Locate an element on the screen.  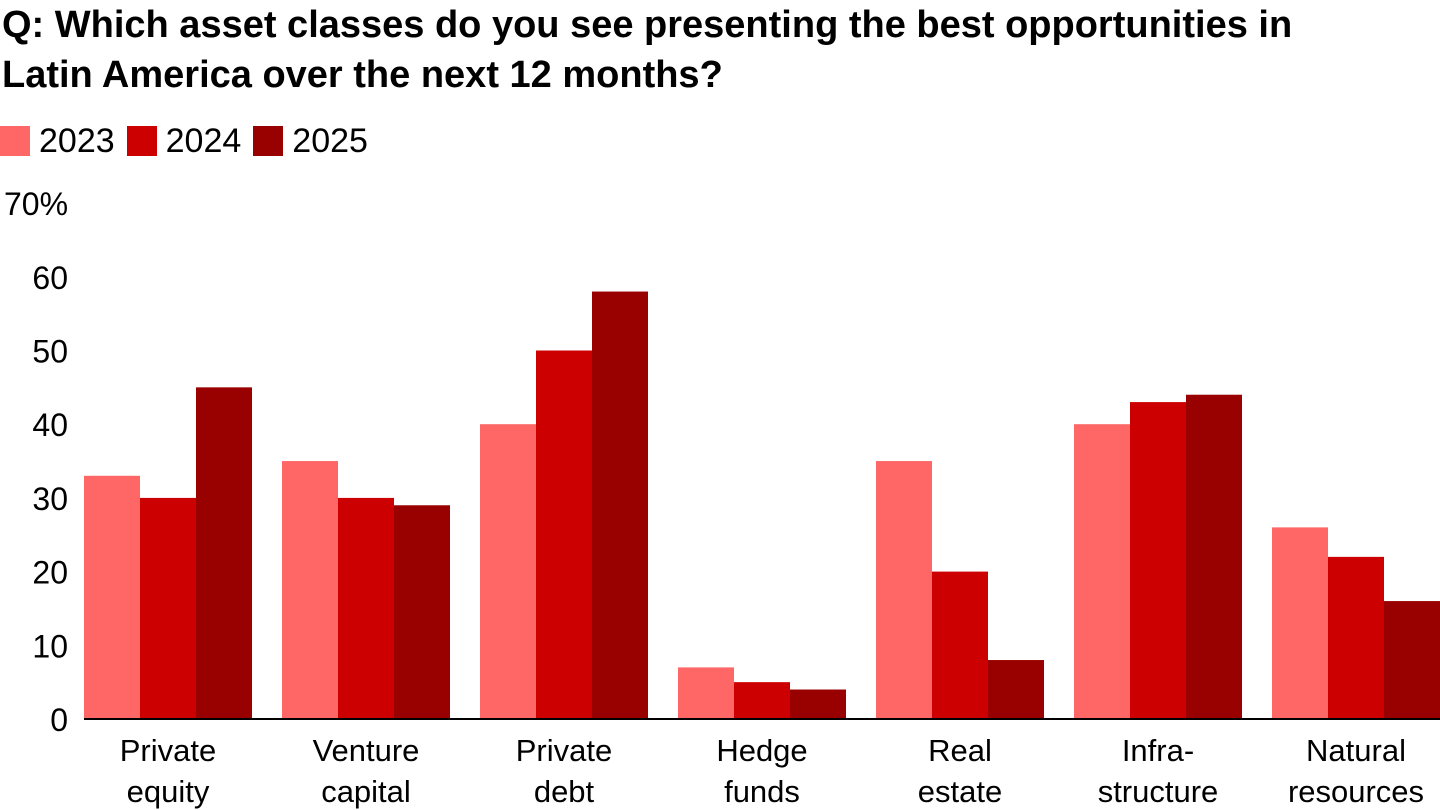
legend-item-2023: 2023 is located at coordinates (57, 141).